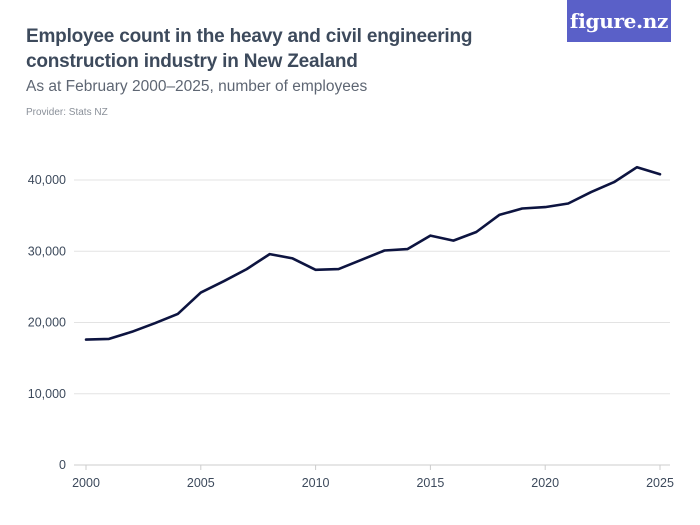 The width and height of the screenshot is (700, 525). What do you see at coordinates (86, 483) in the screenshot?
I see `x-tick-label: 2000` at bounding box center [86, 483].